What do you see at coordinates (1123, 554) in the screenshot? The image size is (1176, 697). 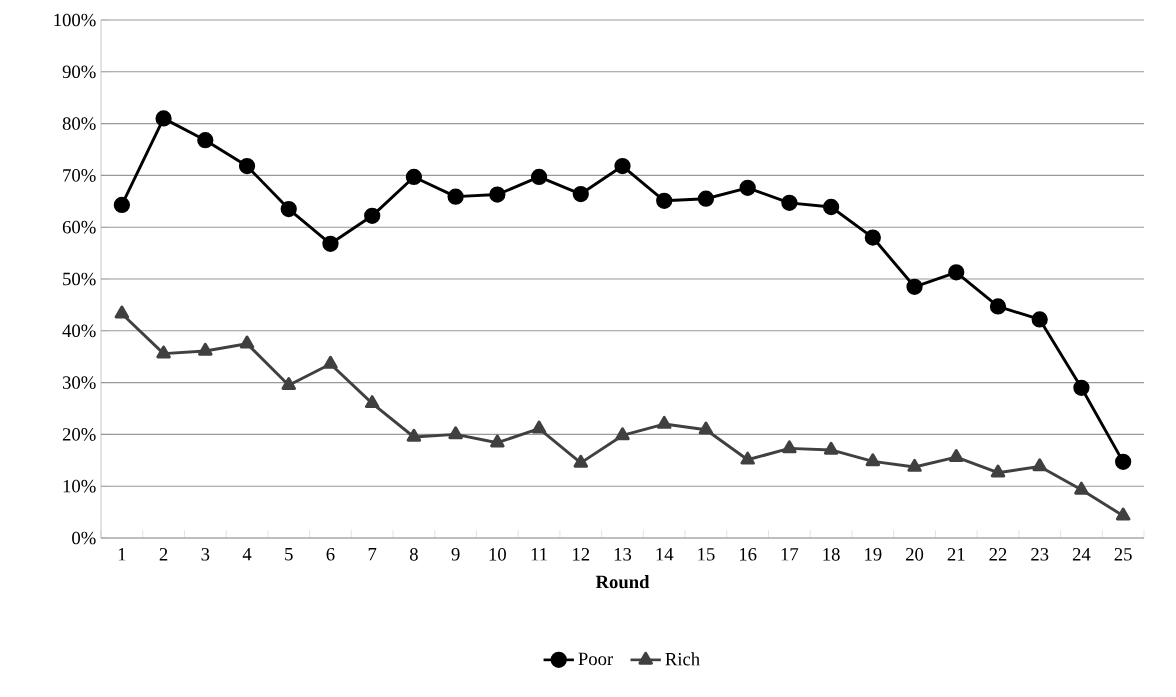 I see `x-tick-label: 25` at bounding box center [1123, 554].